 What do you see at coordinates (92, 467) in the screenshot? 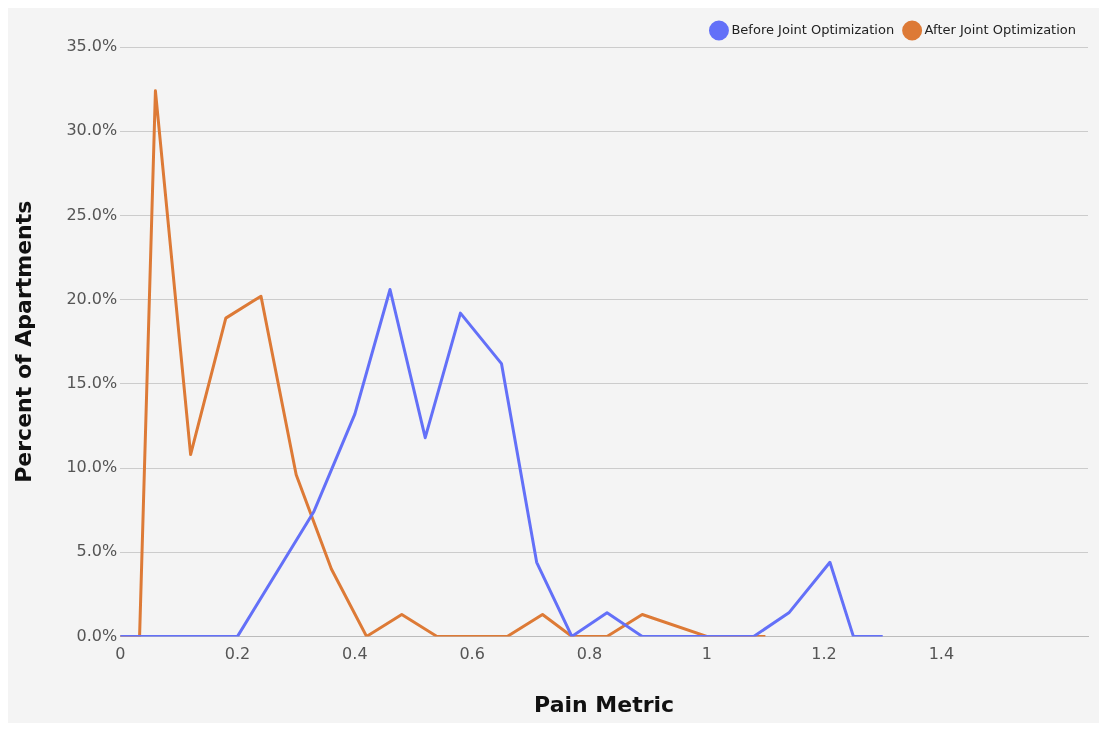
I see `y-tick-label: 10.0%` at bounding box center [92, 467].